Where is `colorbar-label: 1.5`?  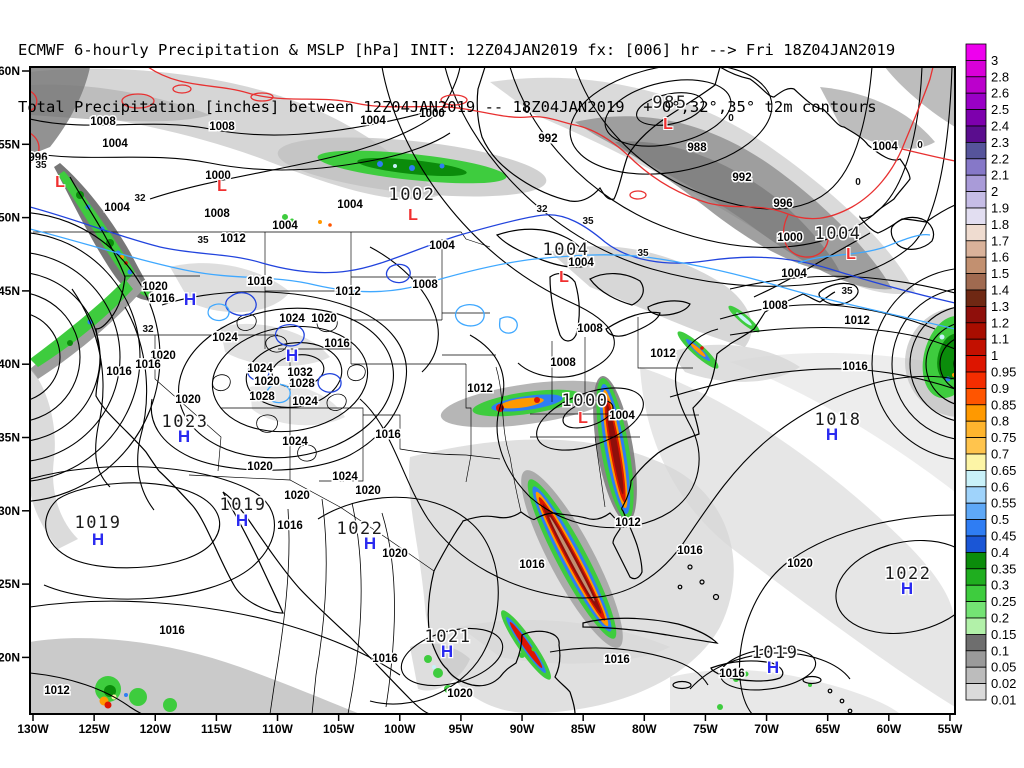
colorbar-label: 1.5 is located at coordinates (1000, 273).